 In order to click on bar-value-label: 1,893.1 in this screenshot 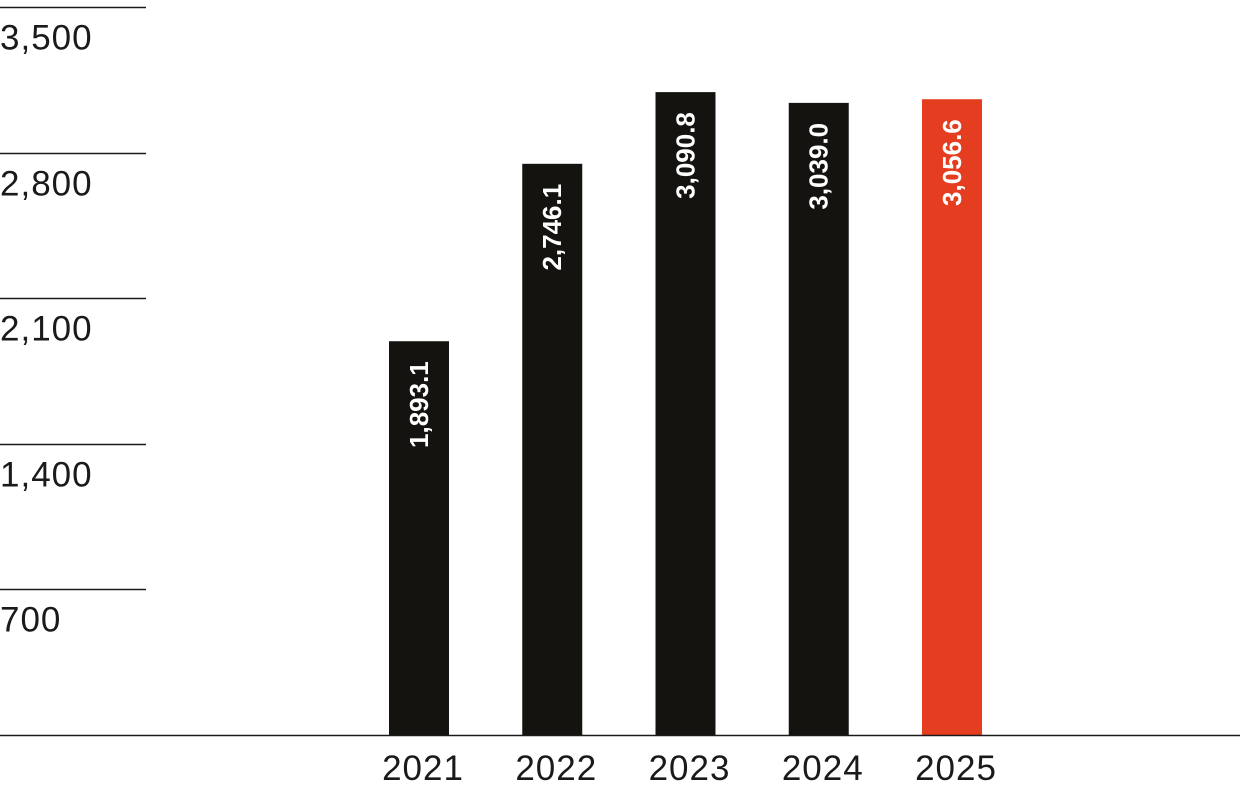, I will do `click(419, 404)`.